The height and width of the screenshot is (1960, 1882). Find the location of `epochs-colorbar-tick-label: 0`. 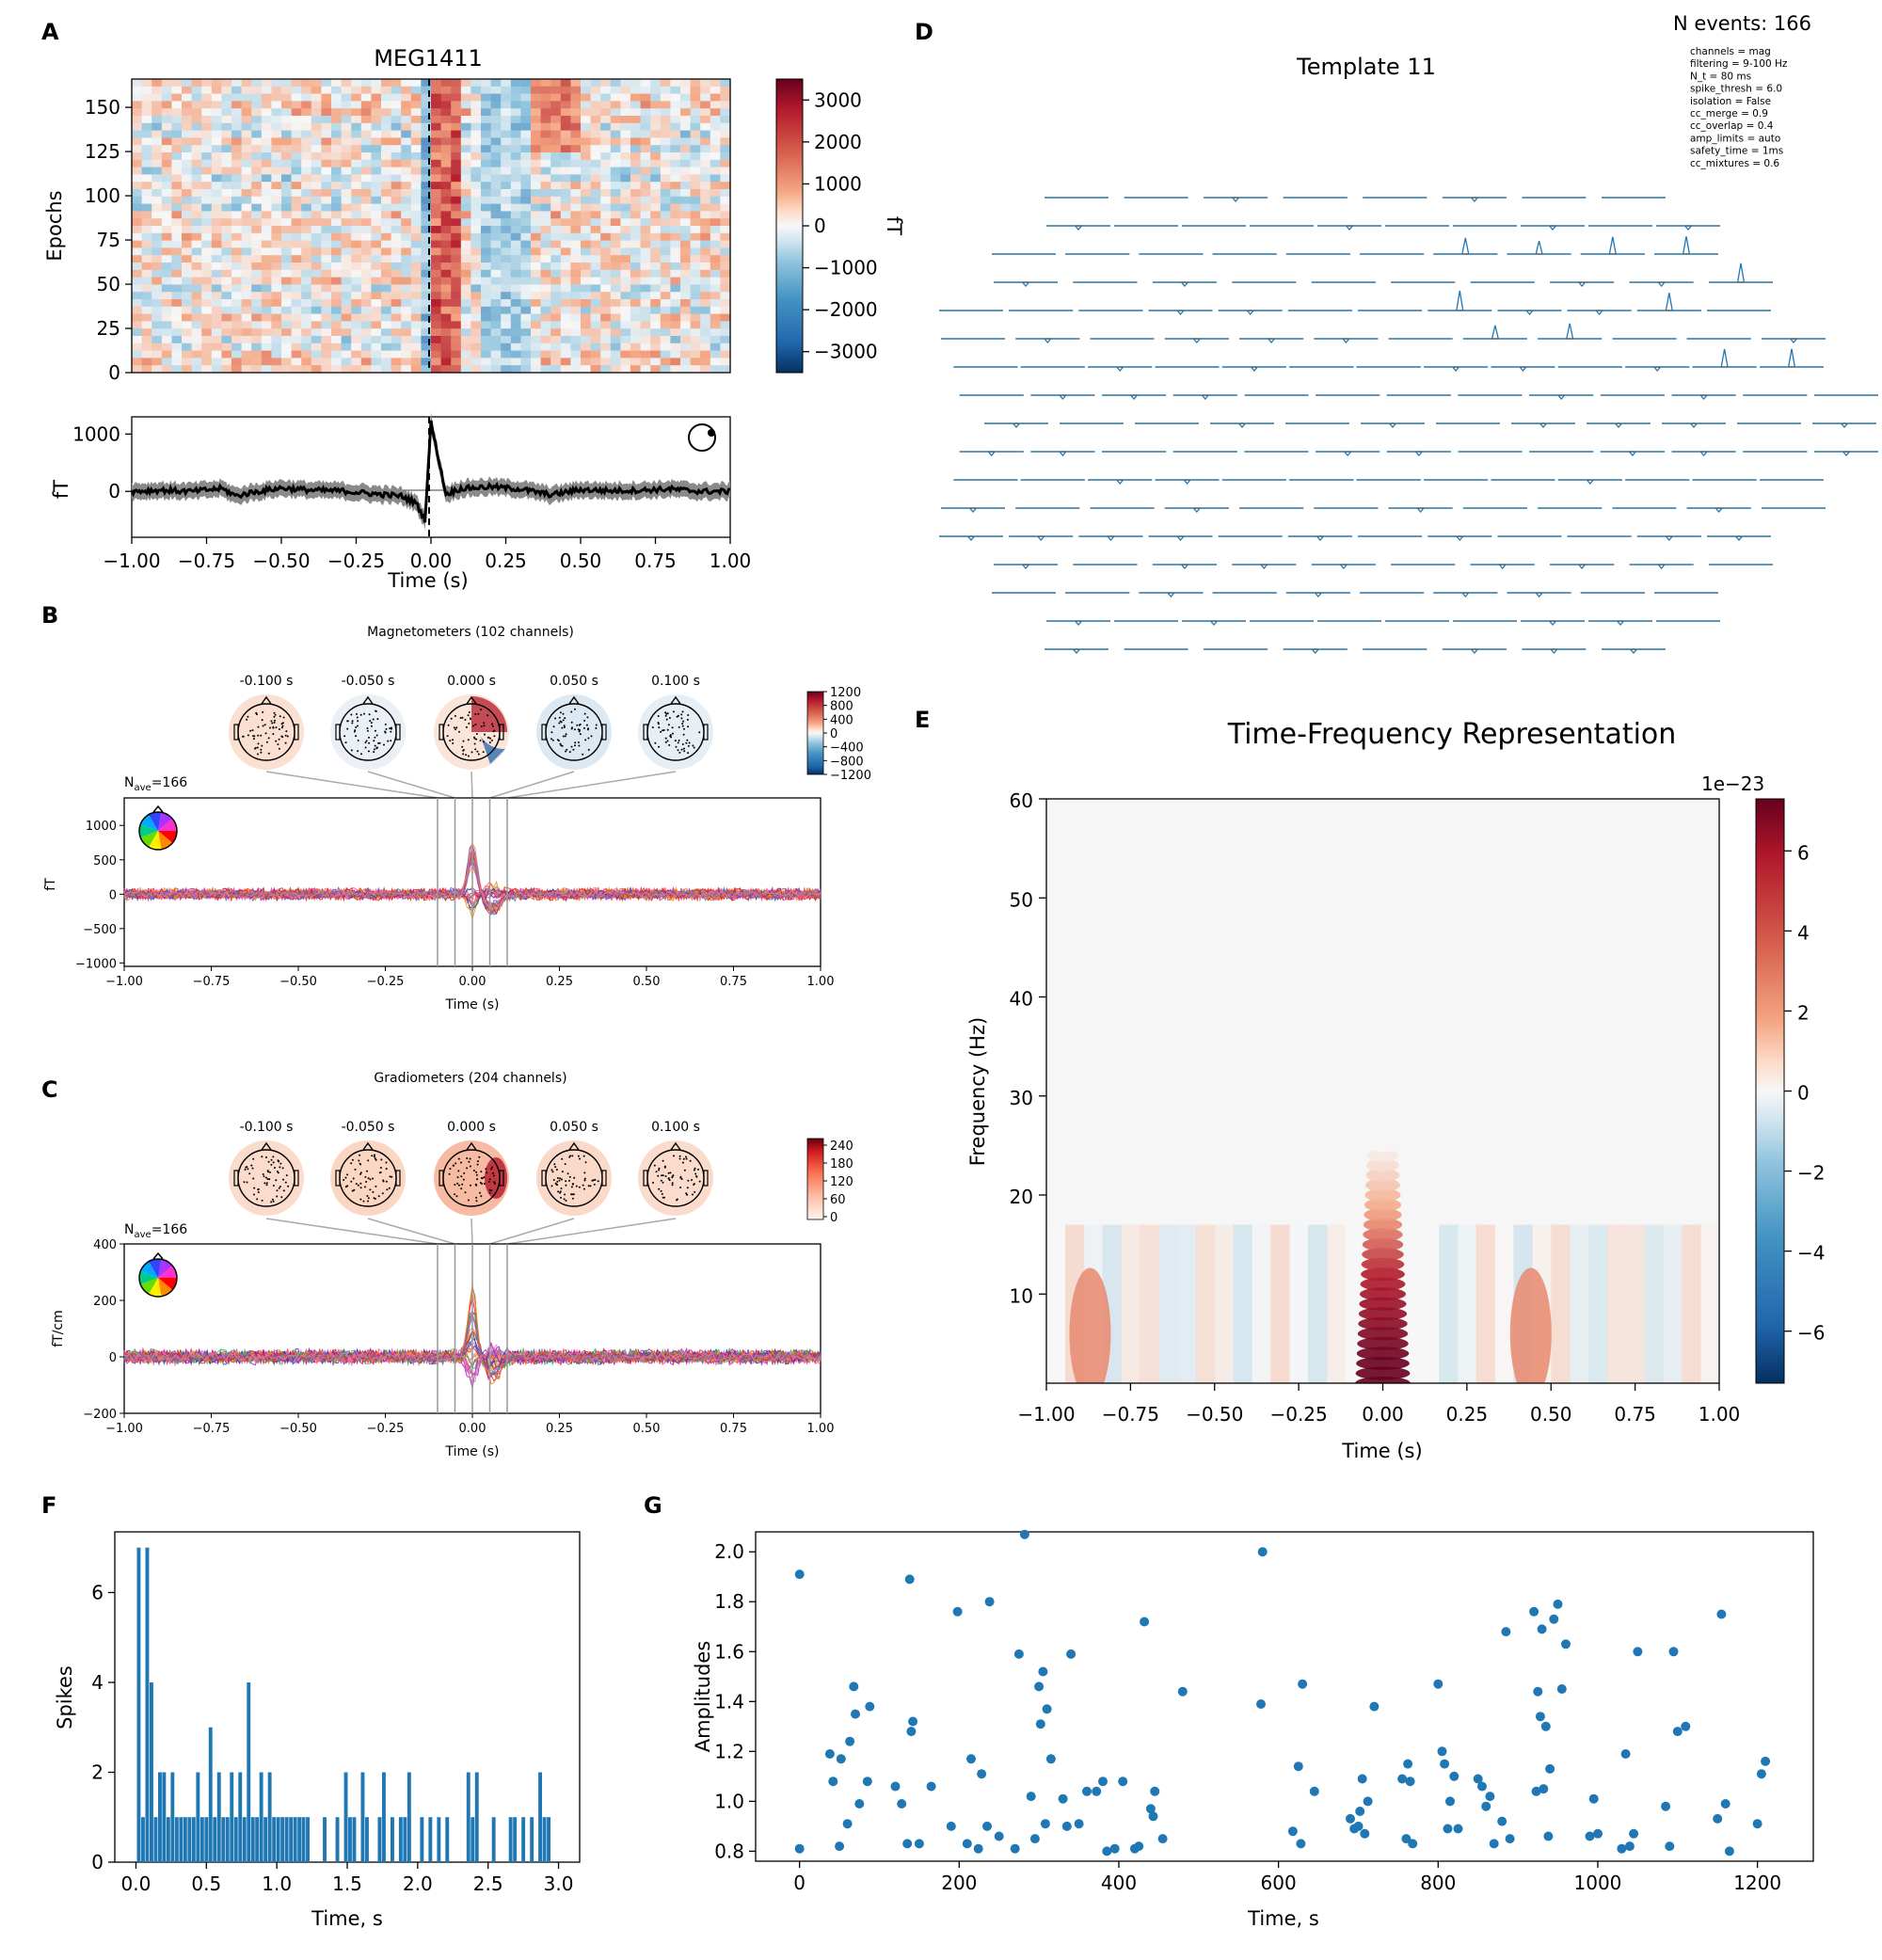

epochs-colorbar-tick-label: 0 is located at coordinates (820, 226).